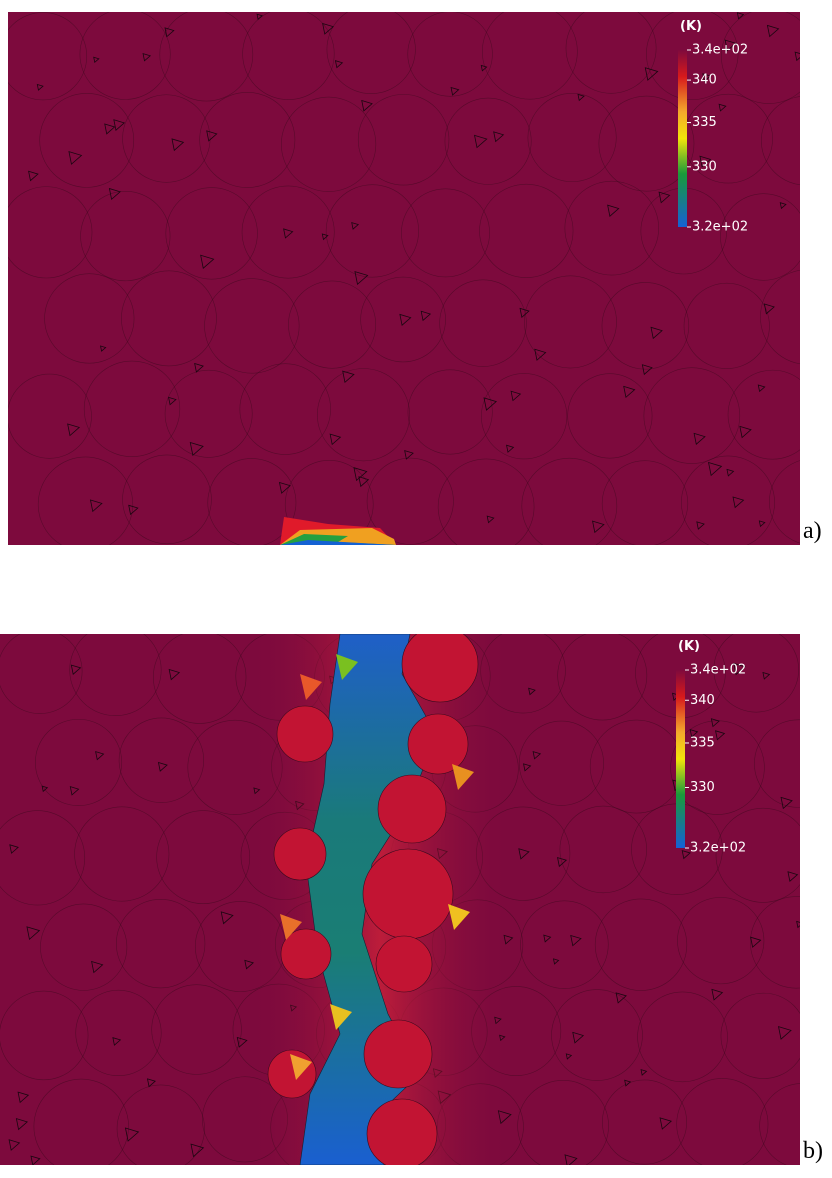 Image resolution: width=832 pixels, height=1178 pixels. I want to click on colorbar-label: 335, so click(704, 122).